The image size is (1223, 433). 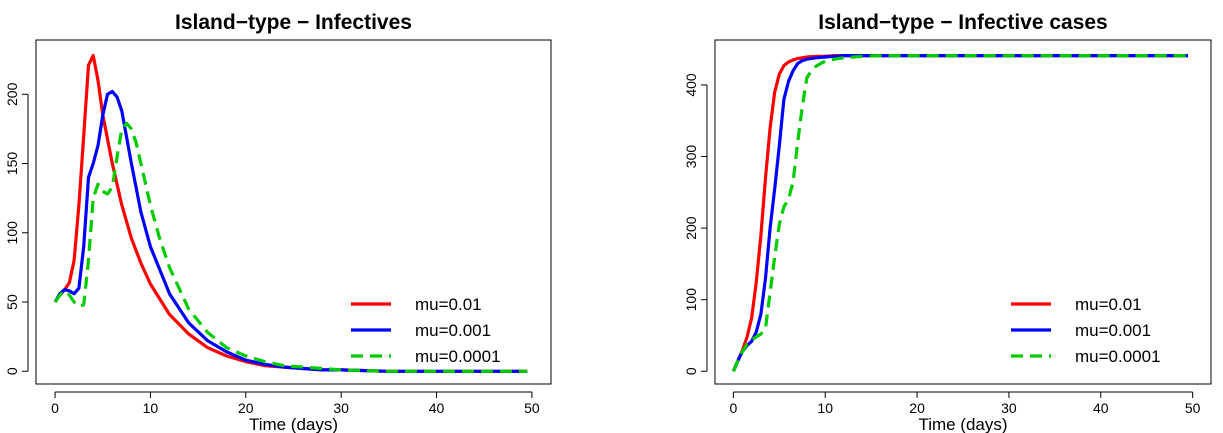 I want to click on y-tick-label: 400, so click(x=691, y=85).